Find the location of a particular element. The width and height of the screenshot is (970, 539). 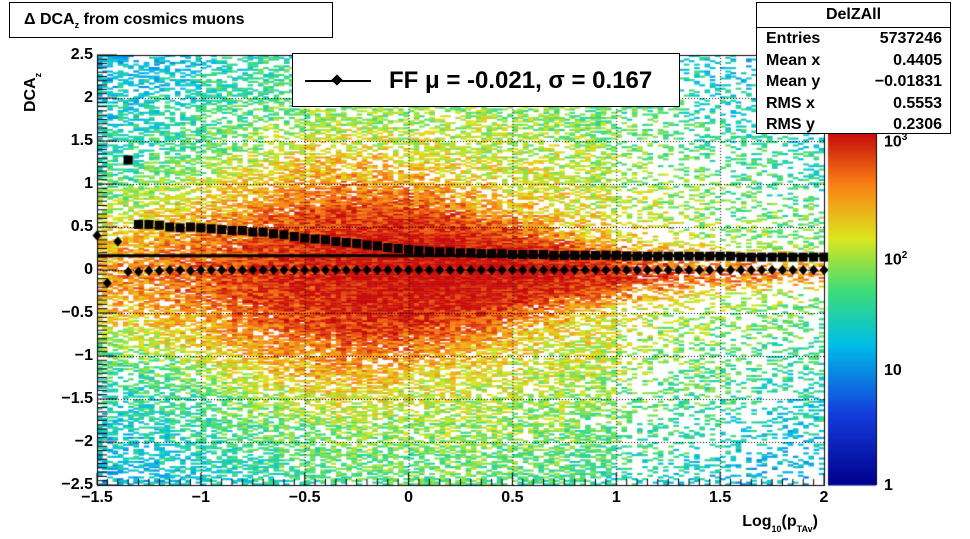

x-axis-label: Log10(pTAv) is located at coordinates (780, 523).